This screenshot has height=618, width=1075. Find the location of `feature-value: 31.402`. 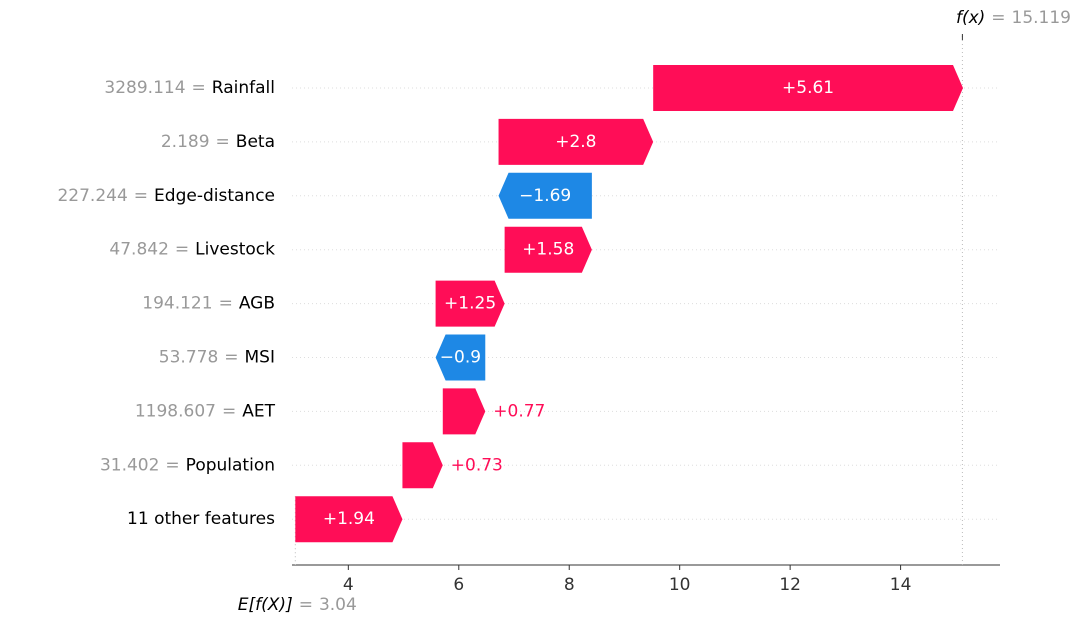

feature-value: 31.402 is located at coordinates (129, 465).